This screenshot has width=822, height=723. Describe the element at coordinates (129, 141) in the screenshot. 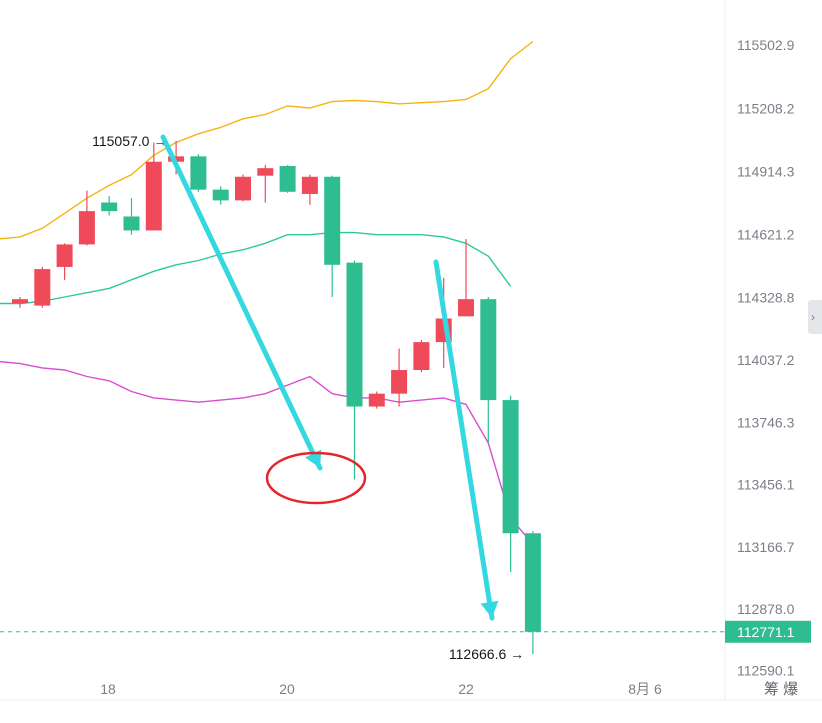

I see `high-price-label: 115057.0 →` at that location.